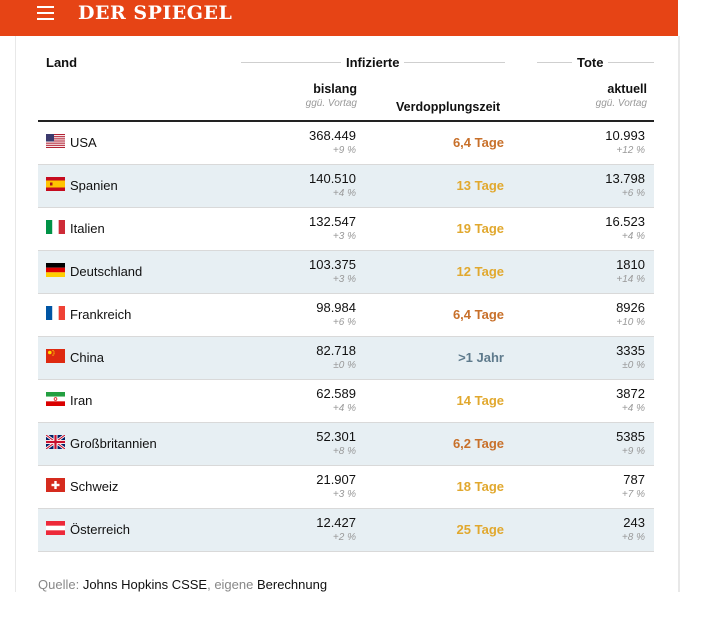 The height and width of the screenshot is (619, 709). What do you see at coordinates (344, 365) in the screenshot?
I see `infected-change: ±0 %` at bounding box center [344, 365].